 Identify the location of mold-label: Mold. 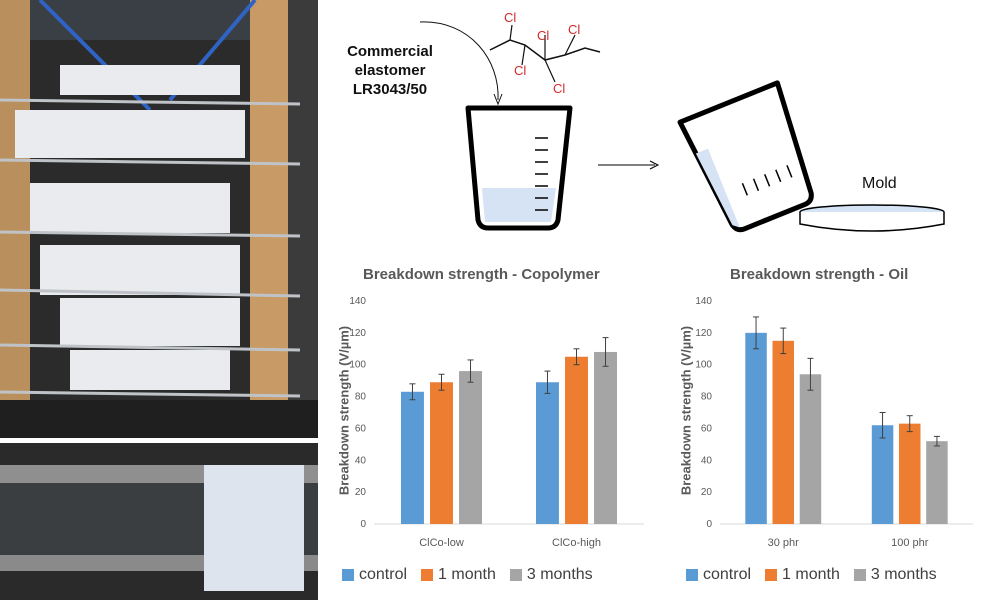
(879, 183).